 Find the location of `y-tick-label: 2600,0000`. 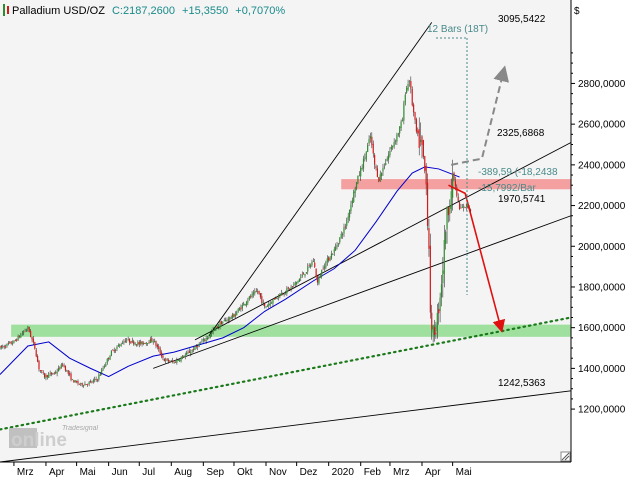

y-tick-label: 2600,0000 is located at coordinates (602, 125).